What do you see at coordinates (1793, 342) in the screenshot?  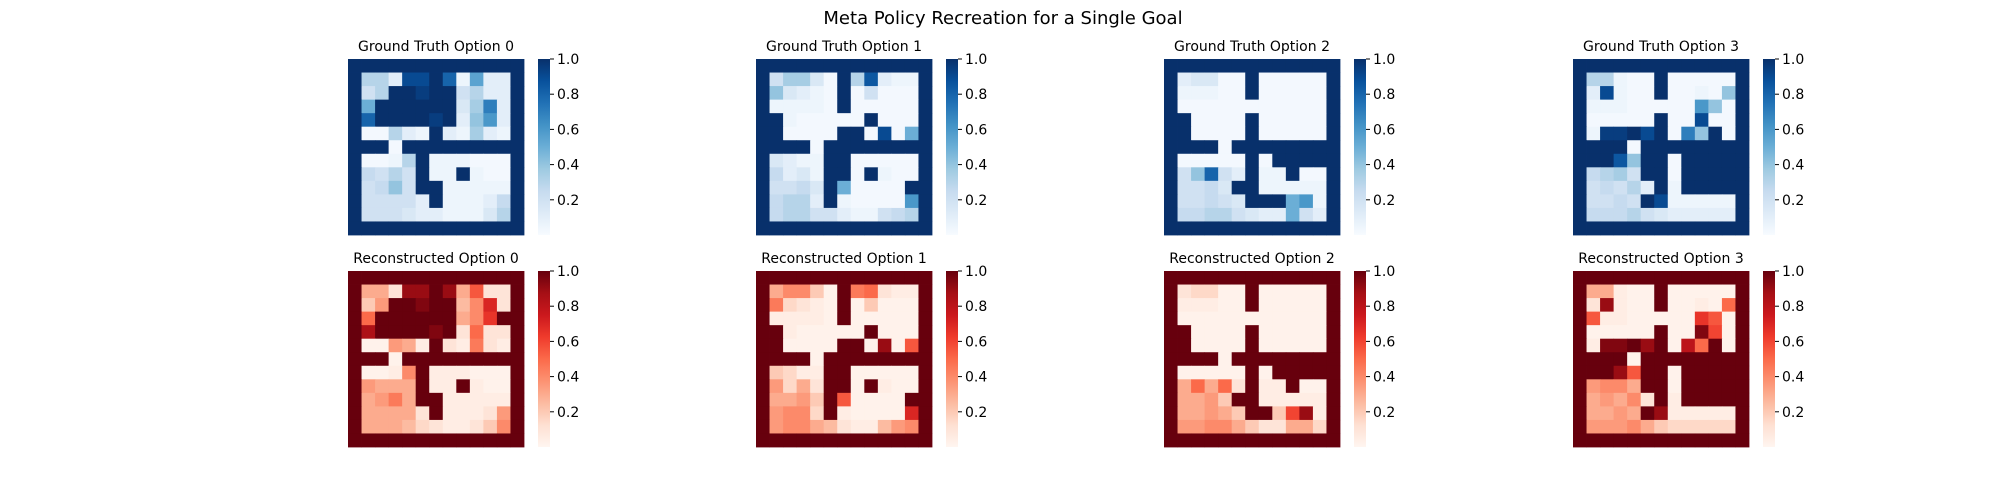 I see `colorbar-tick-label: 0.6` at bounding box center [1793, 342].